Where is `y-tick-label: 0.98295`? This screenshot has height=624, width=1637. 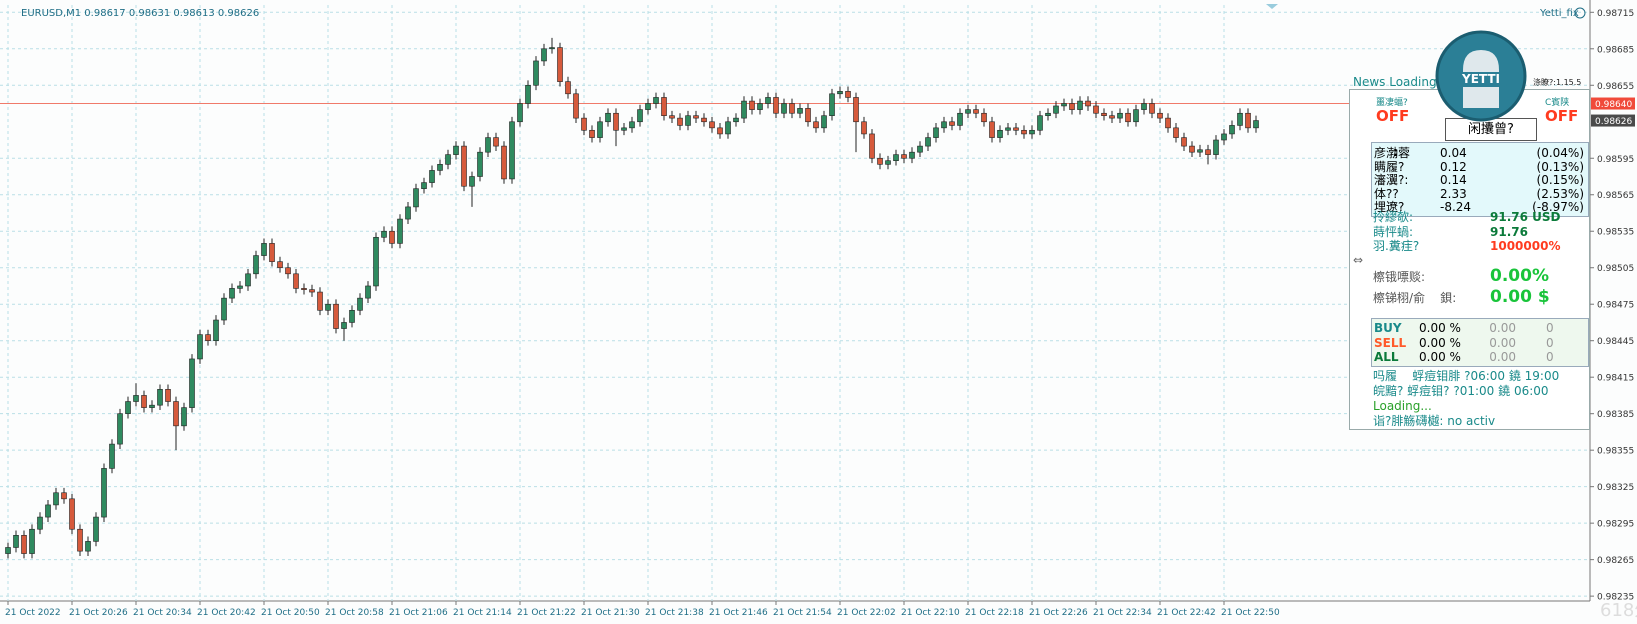
y-tick-label: 0.98295 is located at coordinates (1615, 525).